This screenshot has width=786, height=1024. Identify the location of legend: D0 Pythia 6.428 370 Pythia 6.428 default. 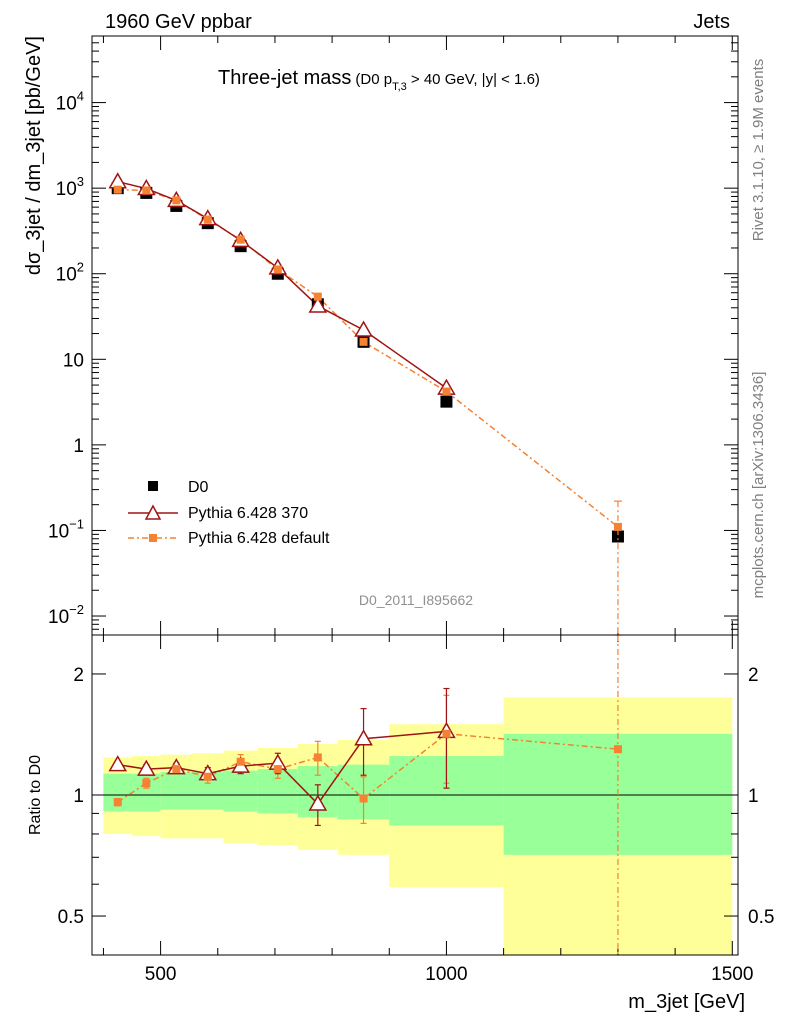
(229, 513).